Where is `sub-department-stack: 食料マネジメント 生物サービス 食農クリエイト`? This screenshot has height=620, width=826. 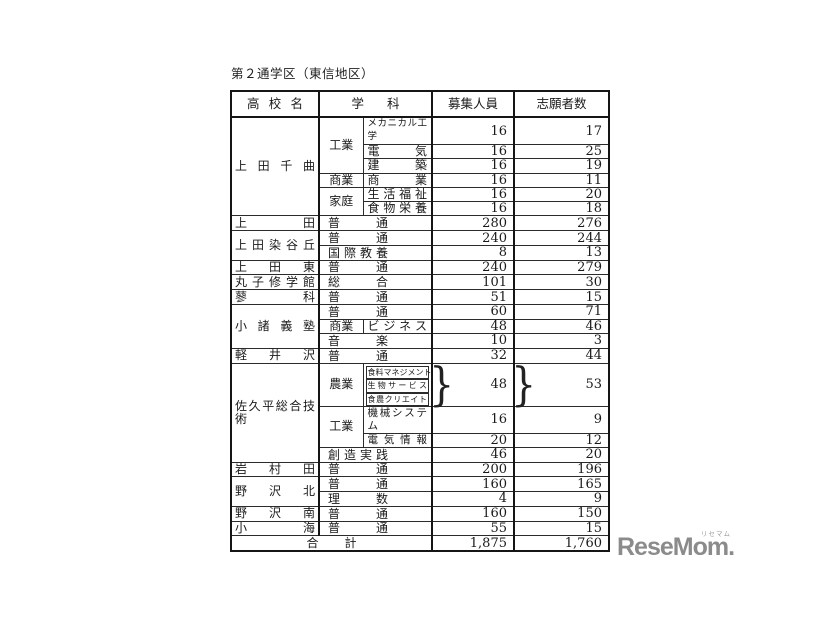 sub-department-stack: 食料マネジメント 生物サービス 食農クリエイト is located at coordinates (398, 386).